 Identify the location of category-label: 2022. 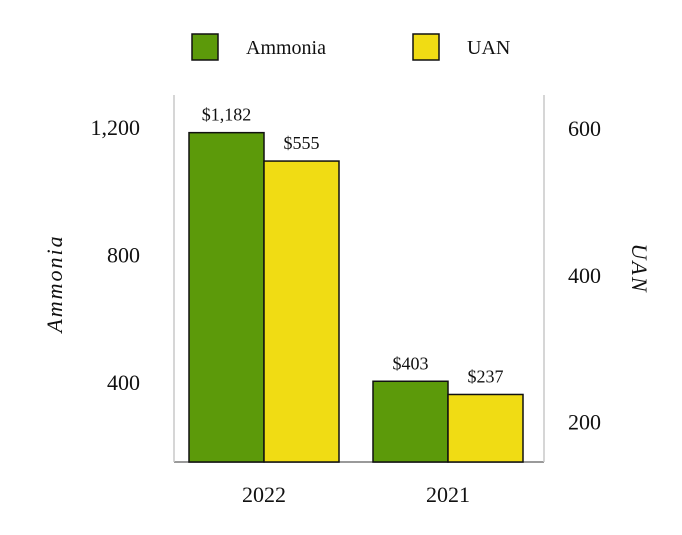
(264, 494).